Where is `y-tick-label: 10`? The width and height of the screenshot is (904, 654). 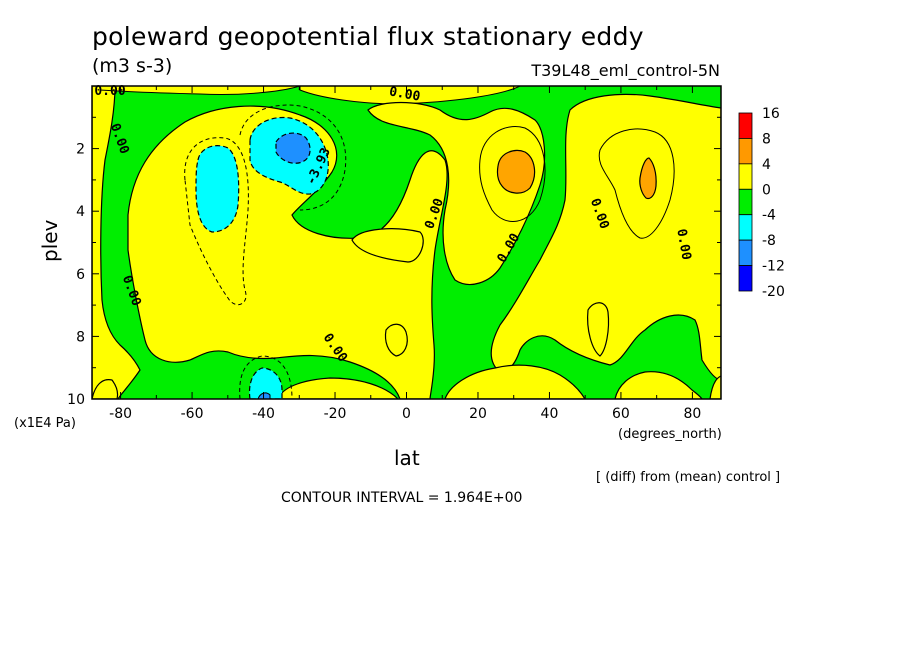 y-tick-label: 10 is located at coordinates (76, 400).